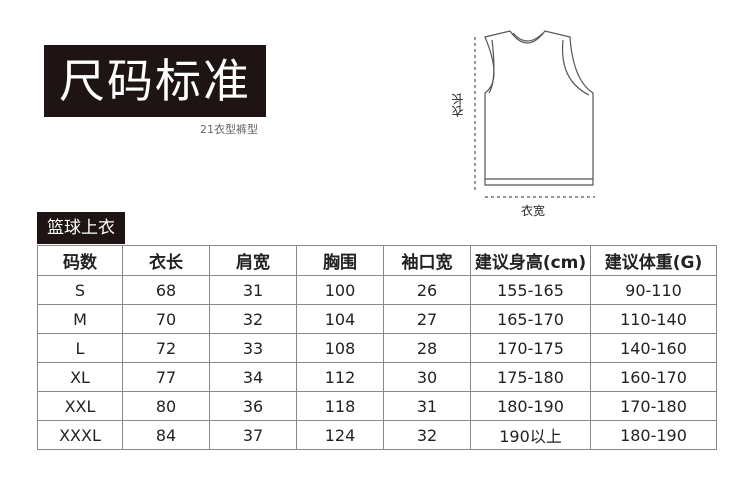 The width and height of the screenshot is (750, 486). I want to click on table-cell: 165-170, so click(530, 319).